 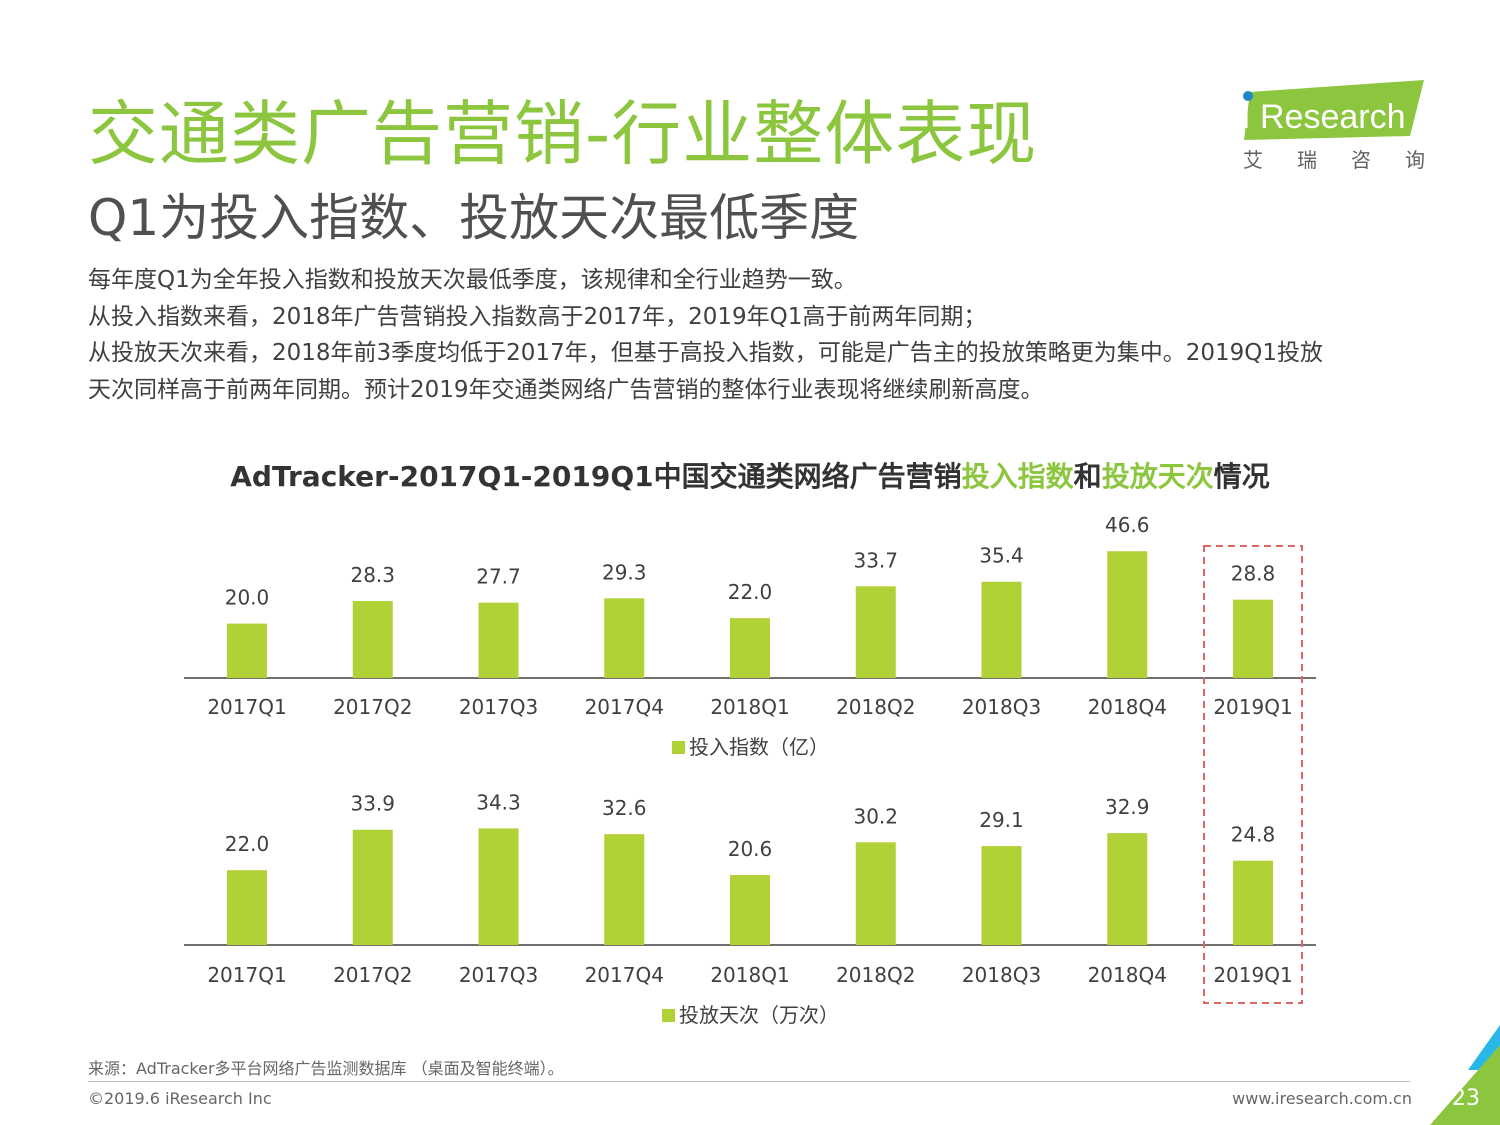 I want to click on data-label-2018Q4: 32.9, so click(x=1127, y=807).